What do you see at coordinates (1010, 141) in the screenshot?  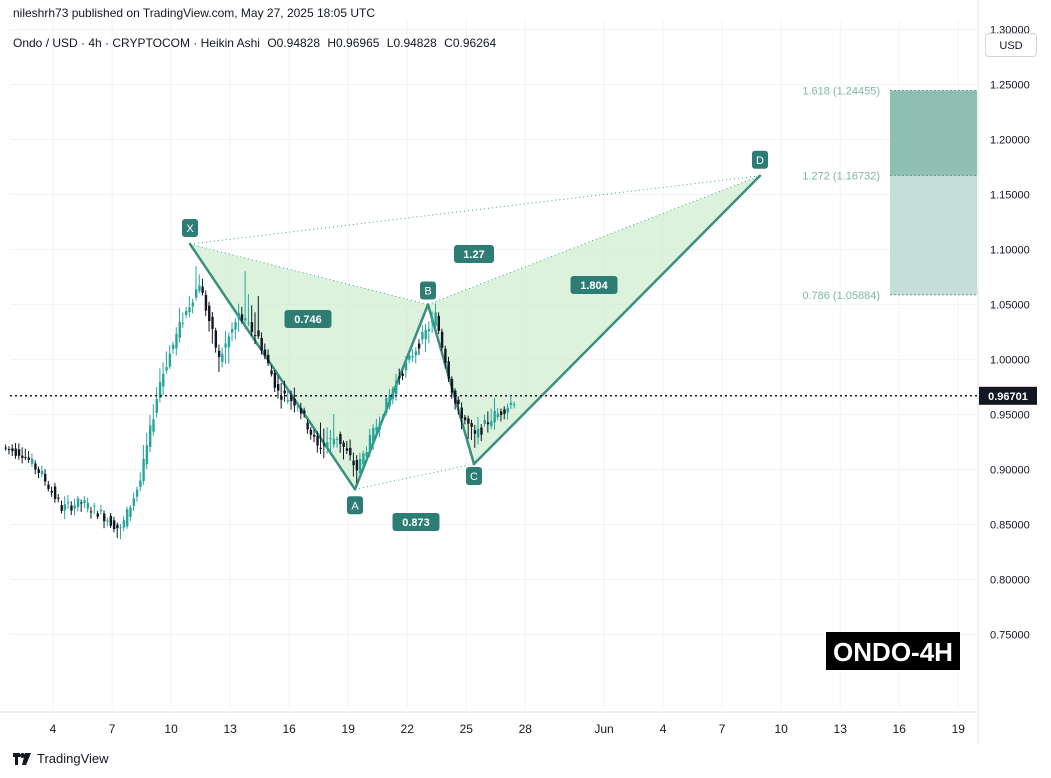 I see `y-tick-label: 1.20000` at bounding box center [1010, 141].